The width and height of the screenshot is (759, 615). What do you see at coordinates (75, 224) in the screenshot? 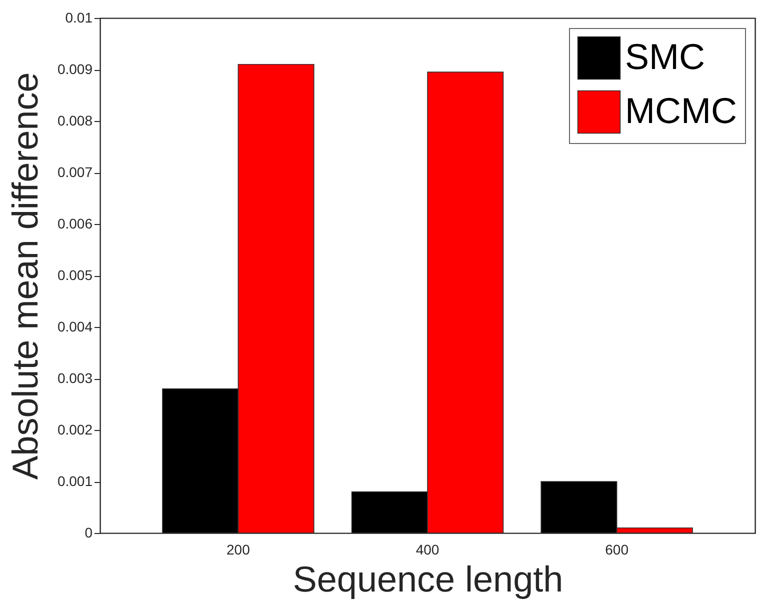
I see `y-tick-label: 0.006` at bounding box center [75, 224].